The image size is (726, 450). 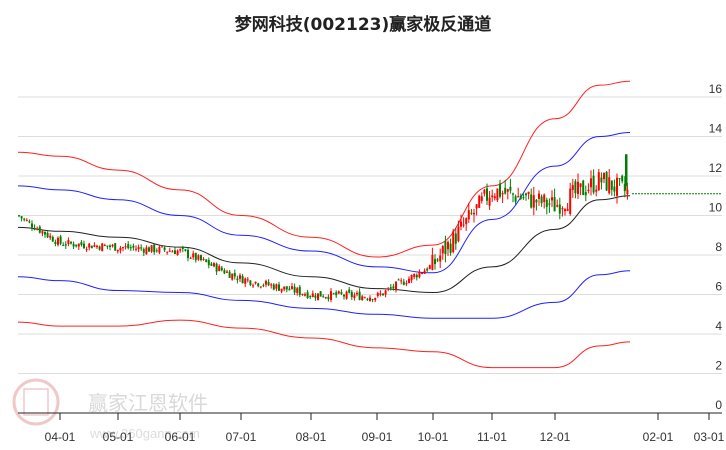 I want to click on y-tick-label: 6, so click(x=718, y=287).